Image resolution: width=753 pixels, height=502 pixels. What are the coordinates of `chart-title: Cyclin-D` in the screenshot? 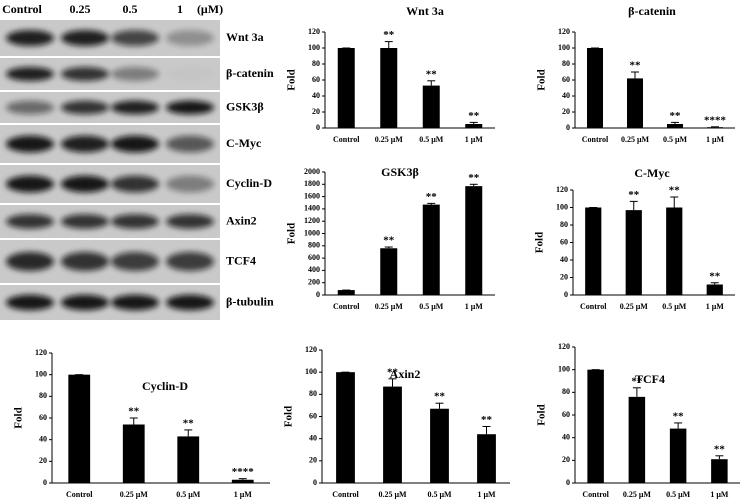 It's located at (165, 386).